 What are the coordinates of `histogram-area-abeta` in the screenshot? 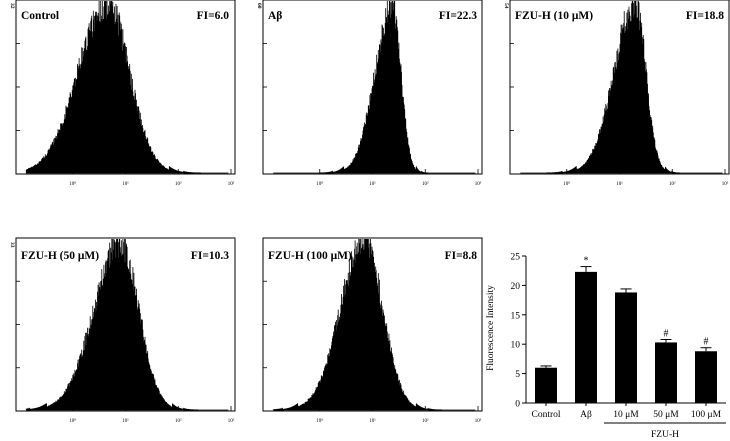 It's located at (374, 87).